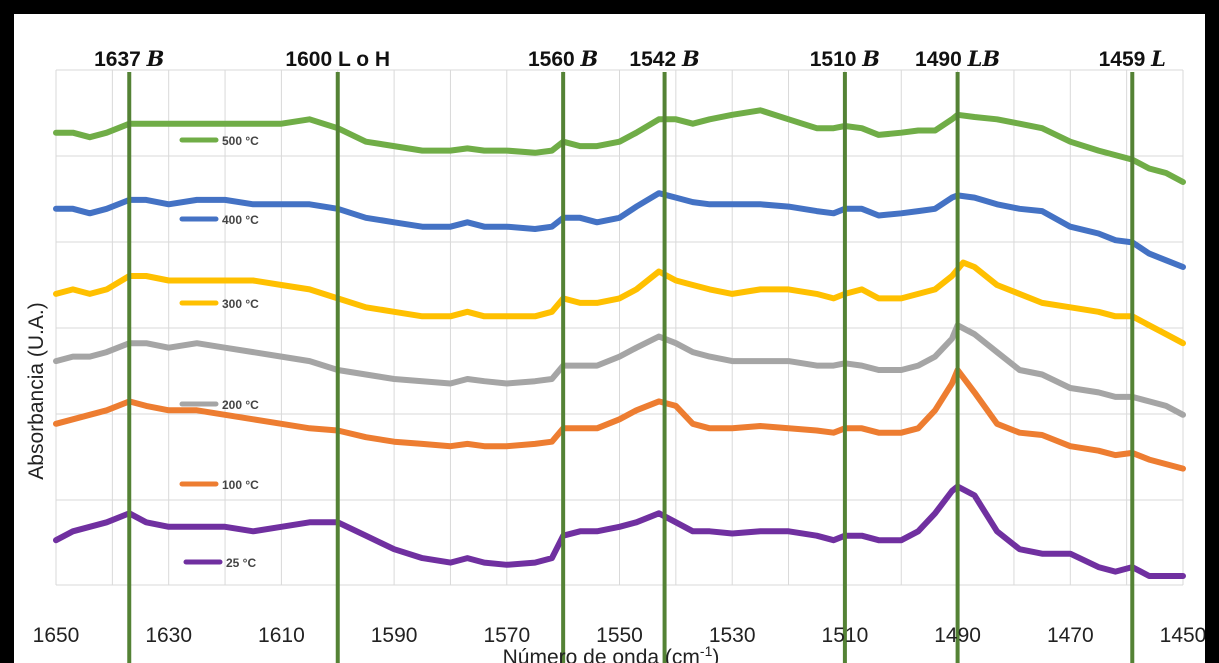 This screenshot has width=1219, height=663. What do you see at coordinates (241, 563) in the screenshot?
I see `legend-label: 25 °C` at bounding box center [241, 563].